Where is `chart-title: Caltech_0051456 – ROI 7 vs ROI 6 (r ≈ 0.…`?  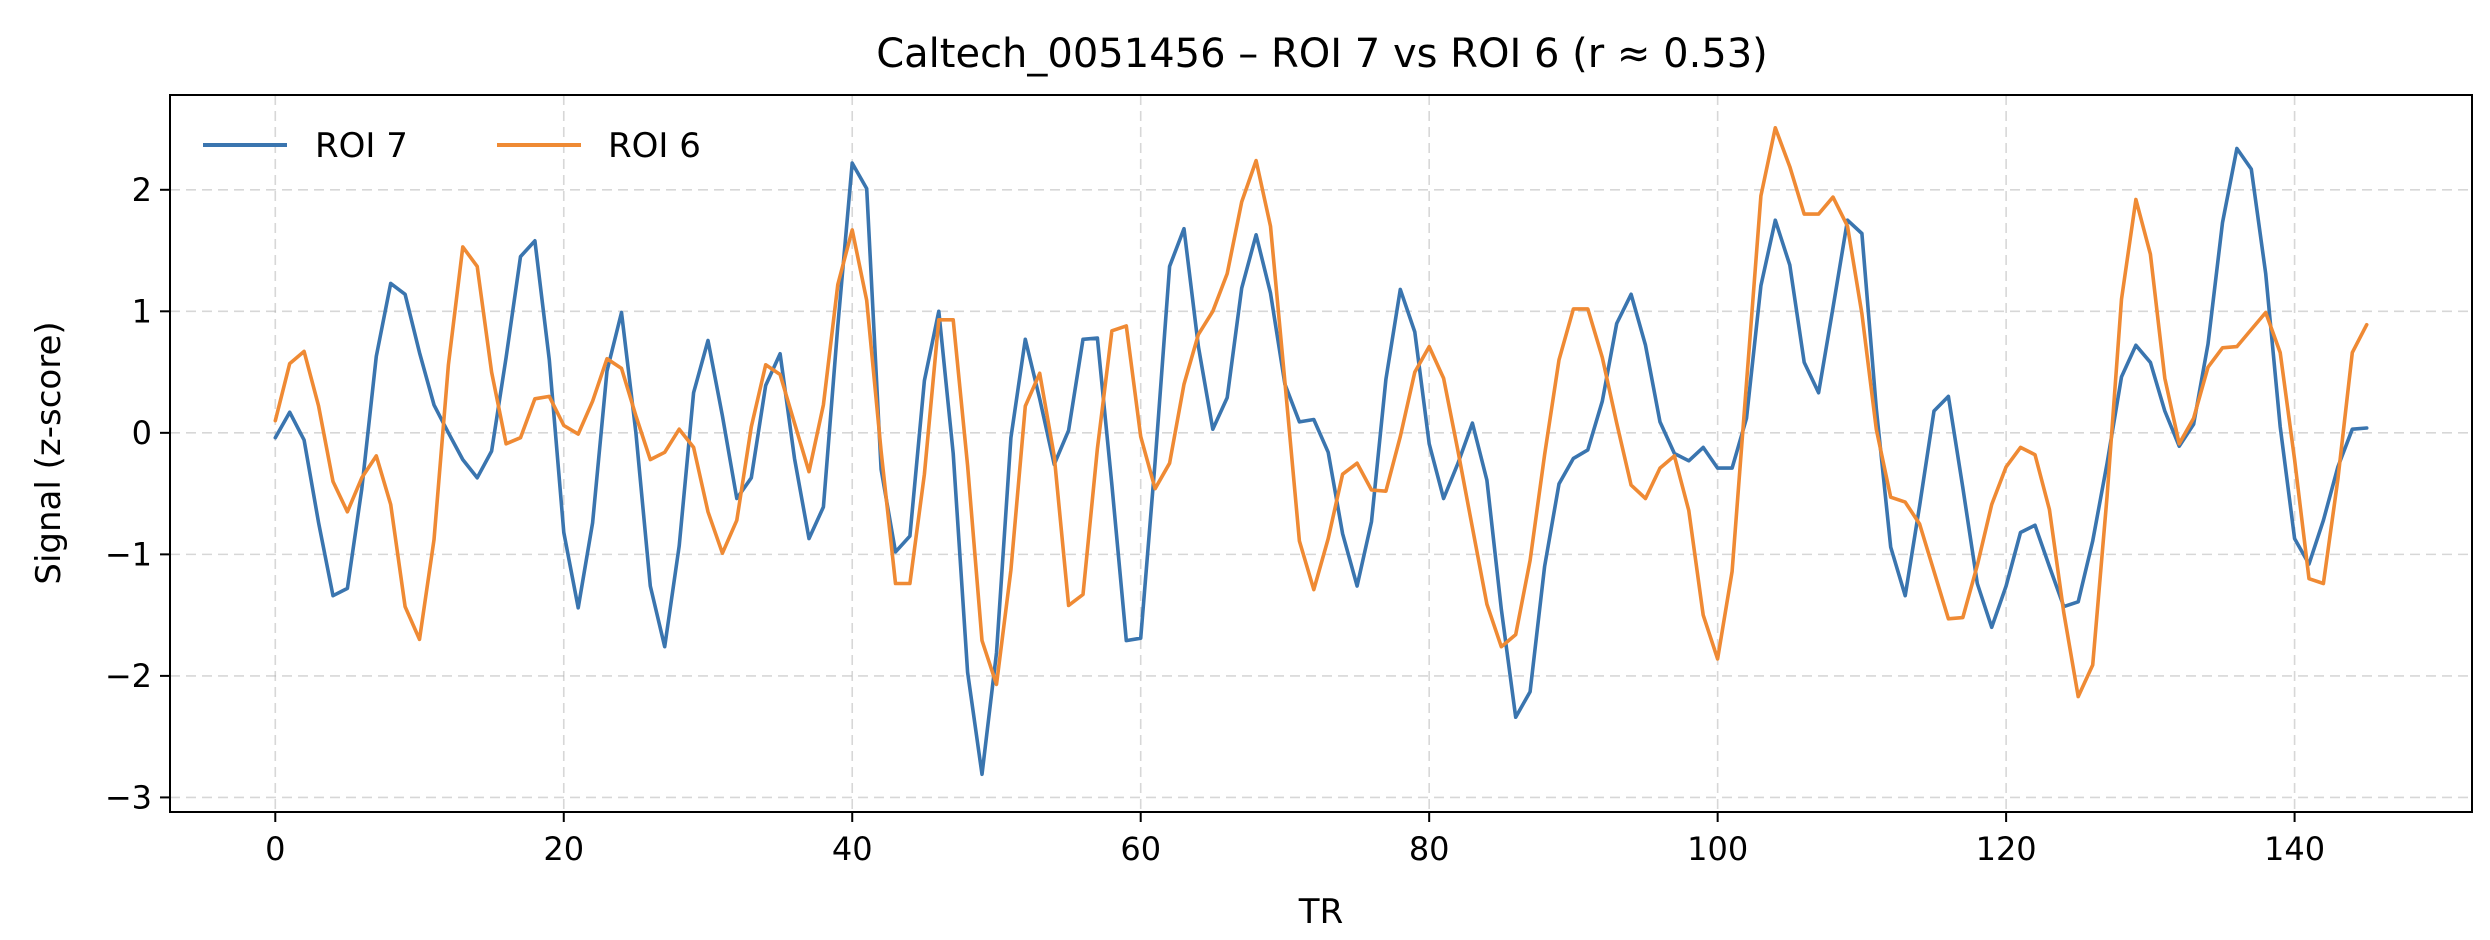 chart-title: Caltech_0051456 – ROI 7 vs ROI 6 (r ≈ 0.… is located at coordinates (1322, 54).